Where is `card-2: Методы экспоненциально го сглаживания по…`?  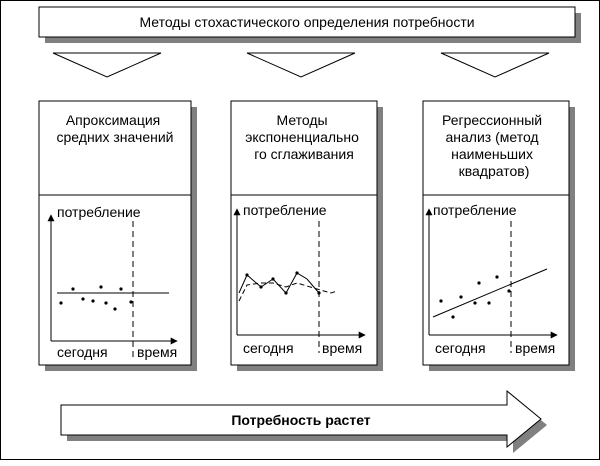
card-2: Методы экспоненциально го сглаживания по… is located at coordinates (306, 235).